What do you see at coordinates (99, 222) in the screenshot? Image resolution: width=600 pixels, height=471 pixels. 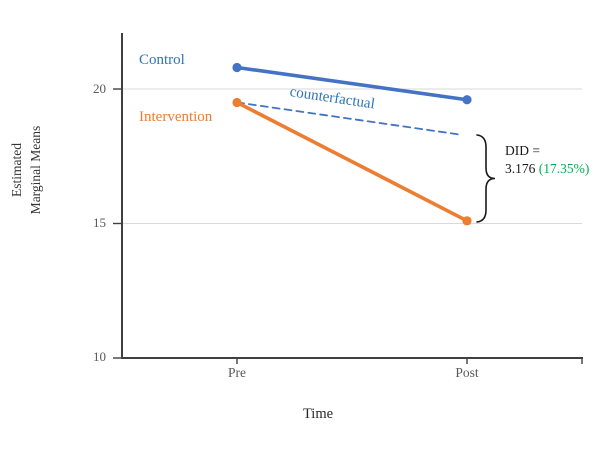 I see `y-tick-label-15: 15` at bounding box center [99, 222].